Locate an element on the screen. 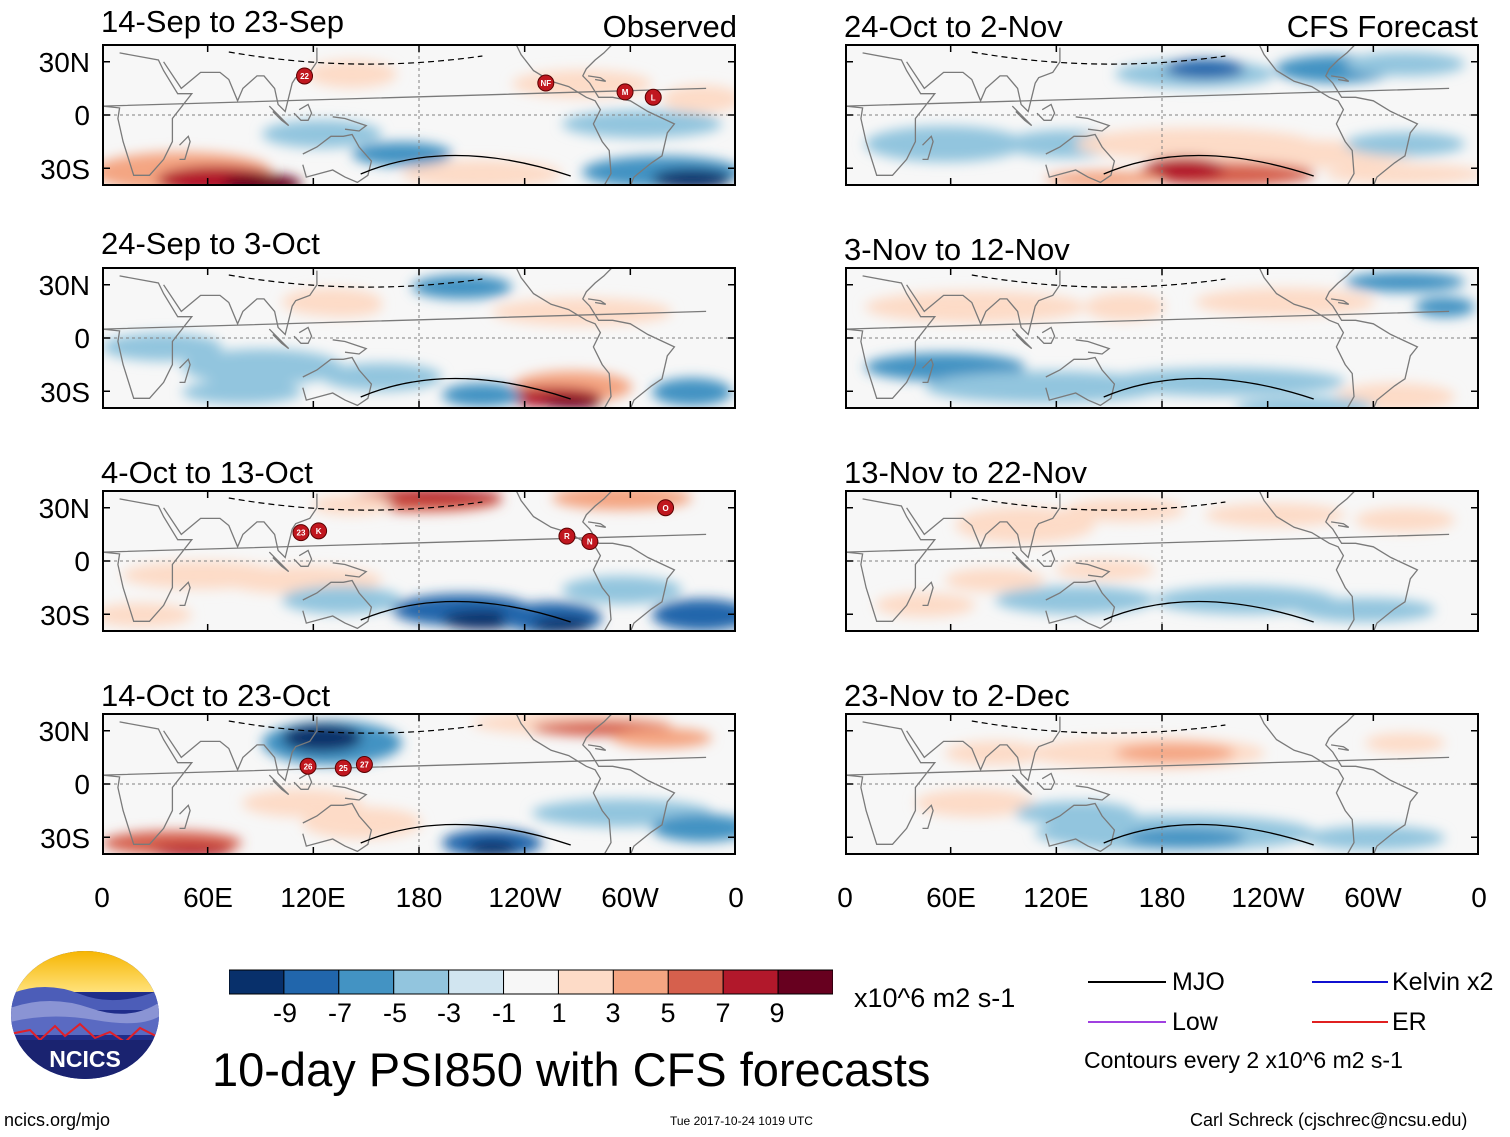  storm-label: K is located at coordinates (319, 531).